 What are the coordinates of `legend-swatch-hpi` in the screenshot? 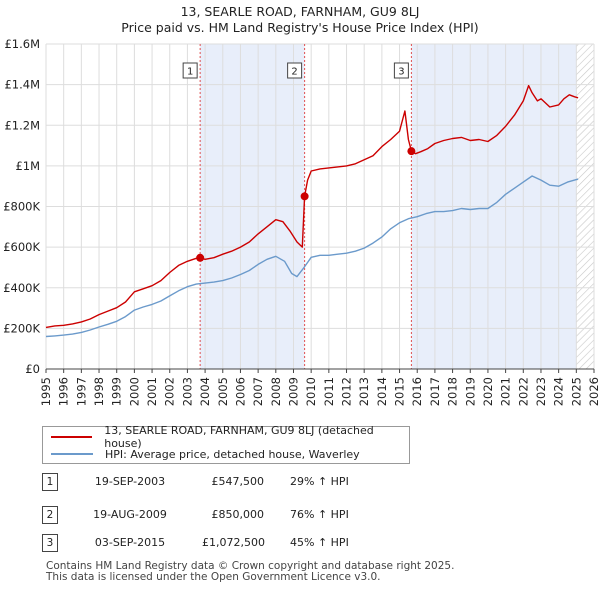 It's located at (72, 454).